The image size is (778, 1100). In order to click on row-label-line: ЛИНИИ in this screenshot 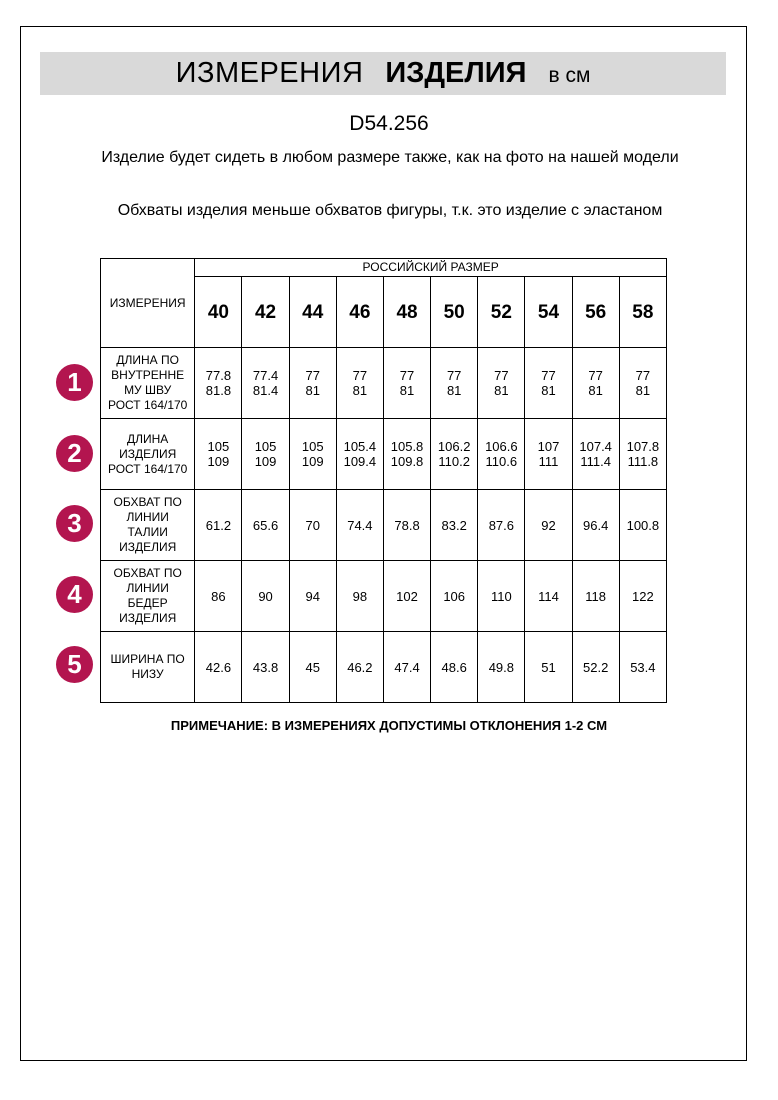, I will do `click(147, 517)`.